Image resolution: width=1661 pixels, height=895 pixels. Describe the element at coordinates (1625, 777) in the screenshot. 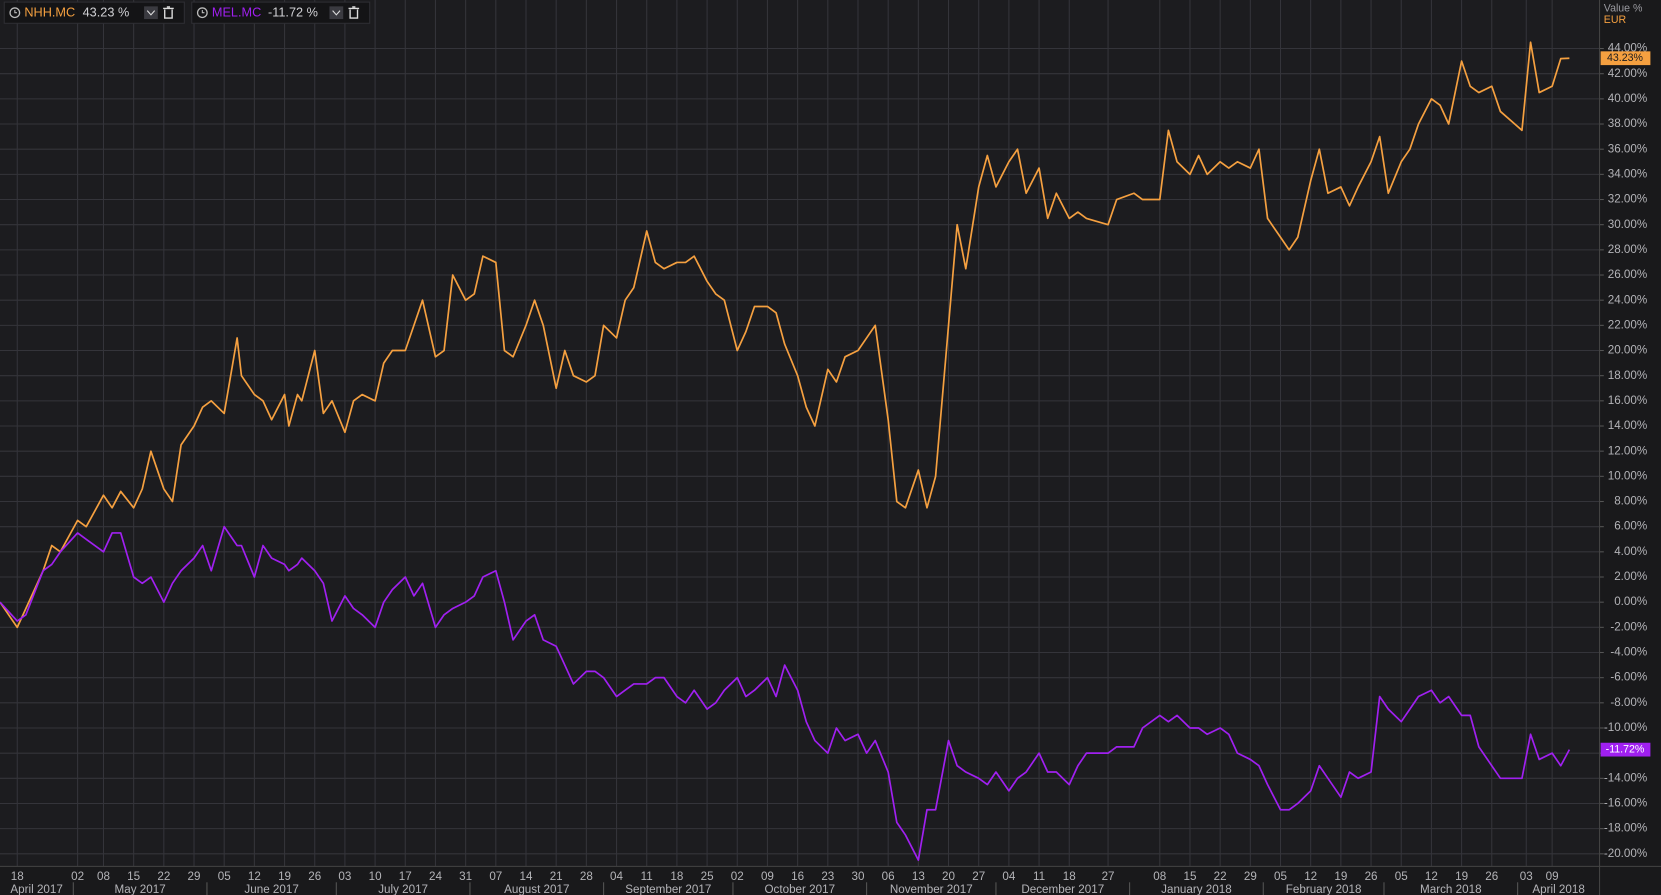

I see `y-tick-label: -14.00%` at that location.